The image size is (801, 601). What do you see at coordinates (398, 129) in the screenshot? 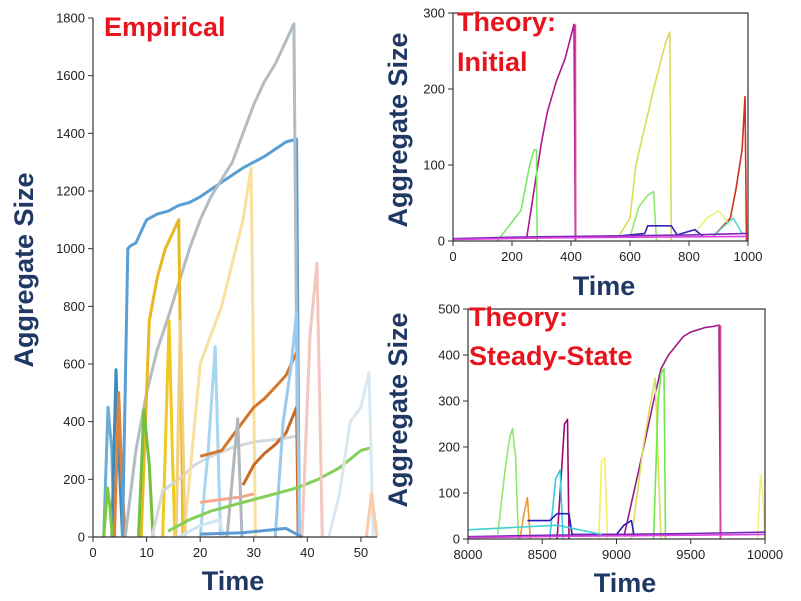
I see `theory-initial-y-axis-label: Aggregate Size` at bounding box center [398, 129].